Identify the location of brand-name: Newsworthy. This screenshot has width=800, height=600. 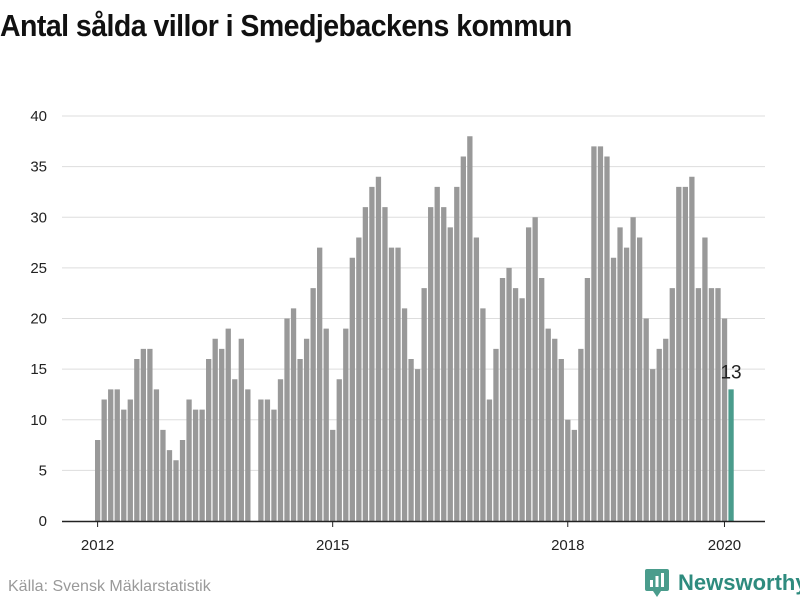
(739, 582).